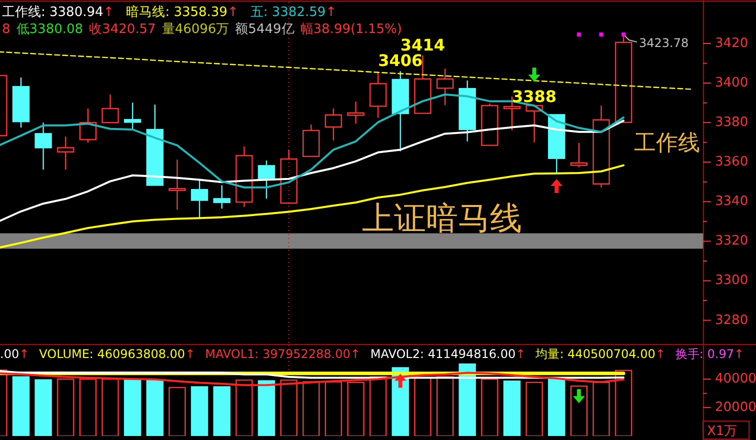 The image size is (756, 440). Describe the element at coordinates (731, 202) in the screenshot. I see `y-tick-label: 3340` at that location.